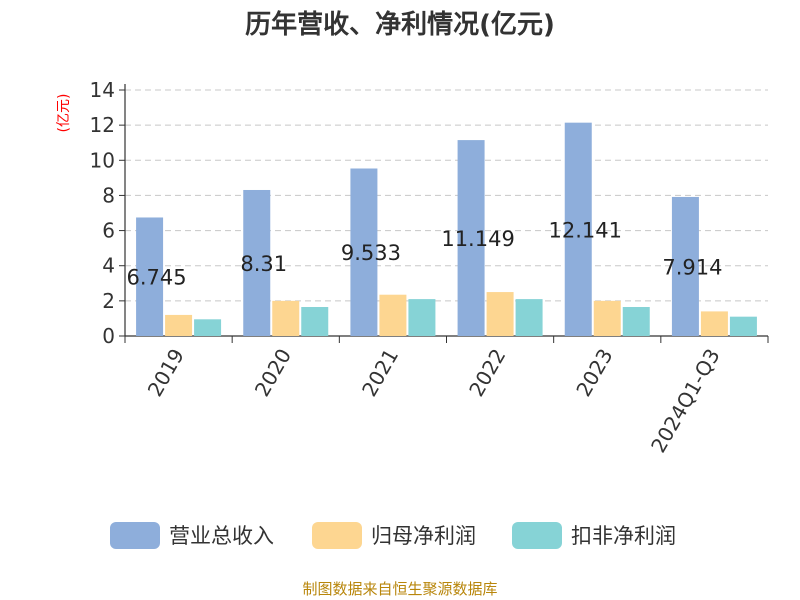 This screenshot has width=800, height=600. Describe the element at coordinates (108, 195) in the screenshot. I see `y-tick-label: 8` at that location.